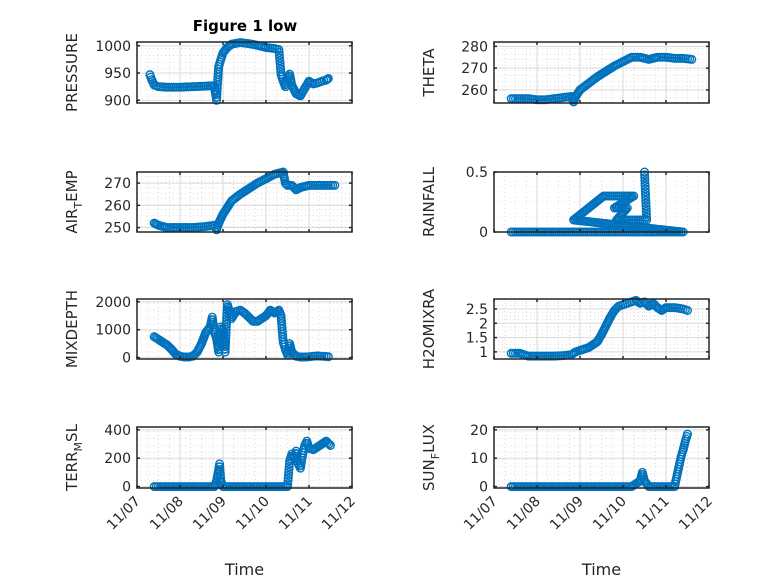  I want to click on y-axis-label: TERRMSL, so click(74, 457).